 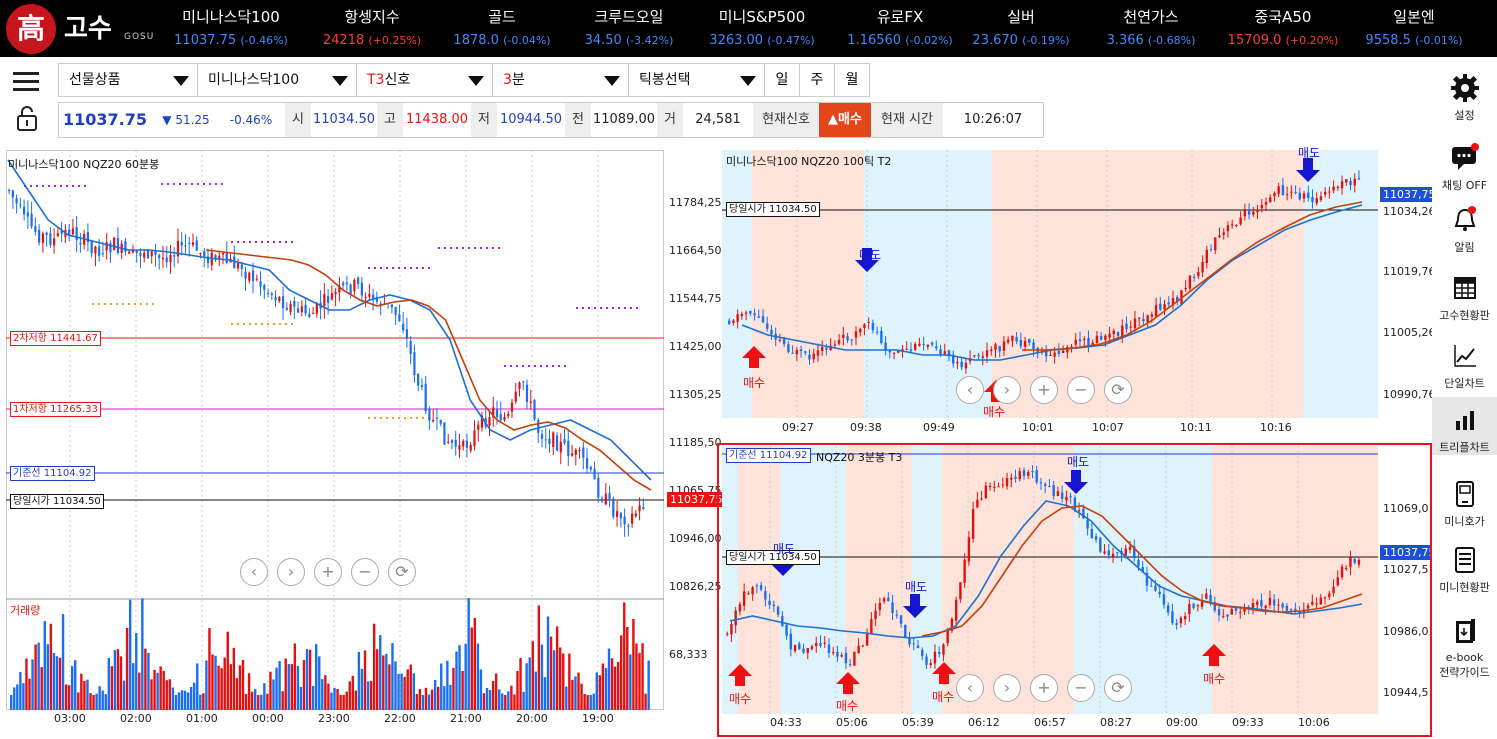 I want to click on sidebar-item-bar-chart: 트리플차트, so click(x=1464, y=426).